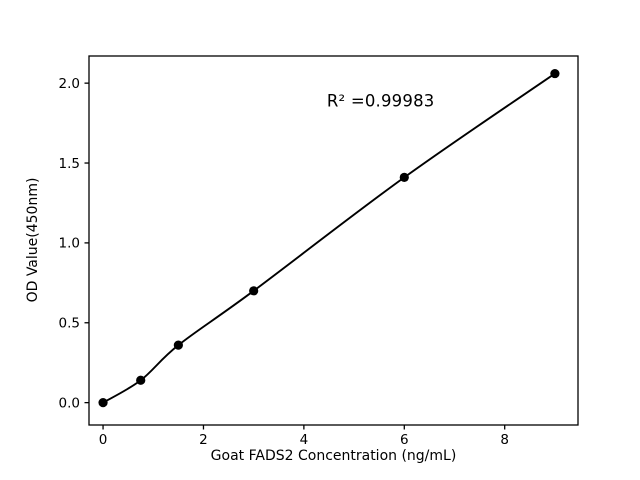 The width and height of the screenshot is (640, 480). I want to click on x-tick-label: 8, so click(504, 440).